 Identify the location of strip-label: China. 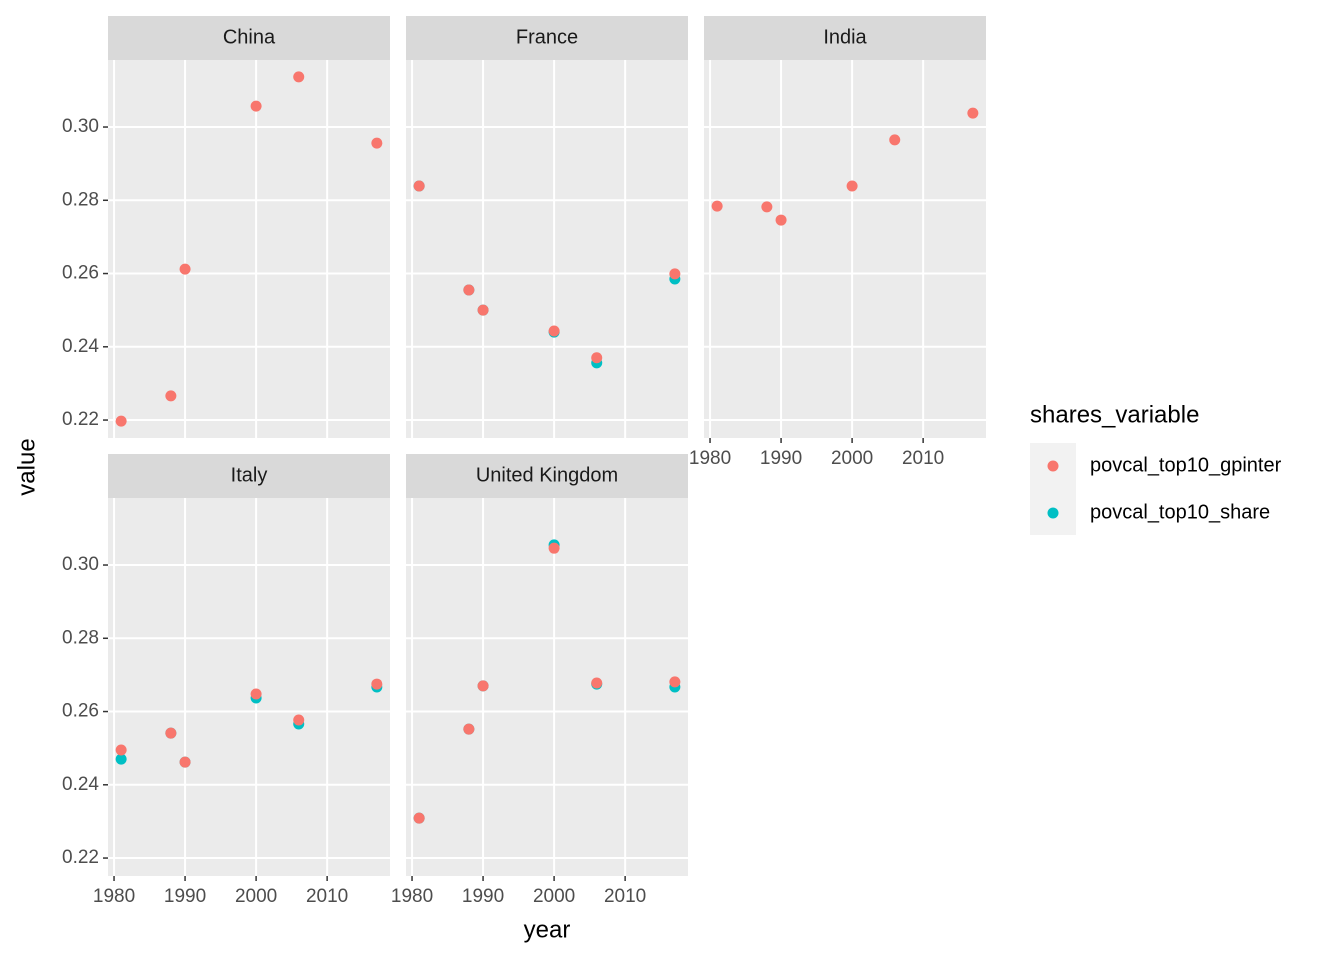
(249, 37).